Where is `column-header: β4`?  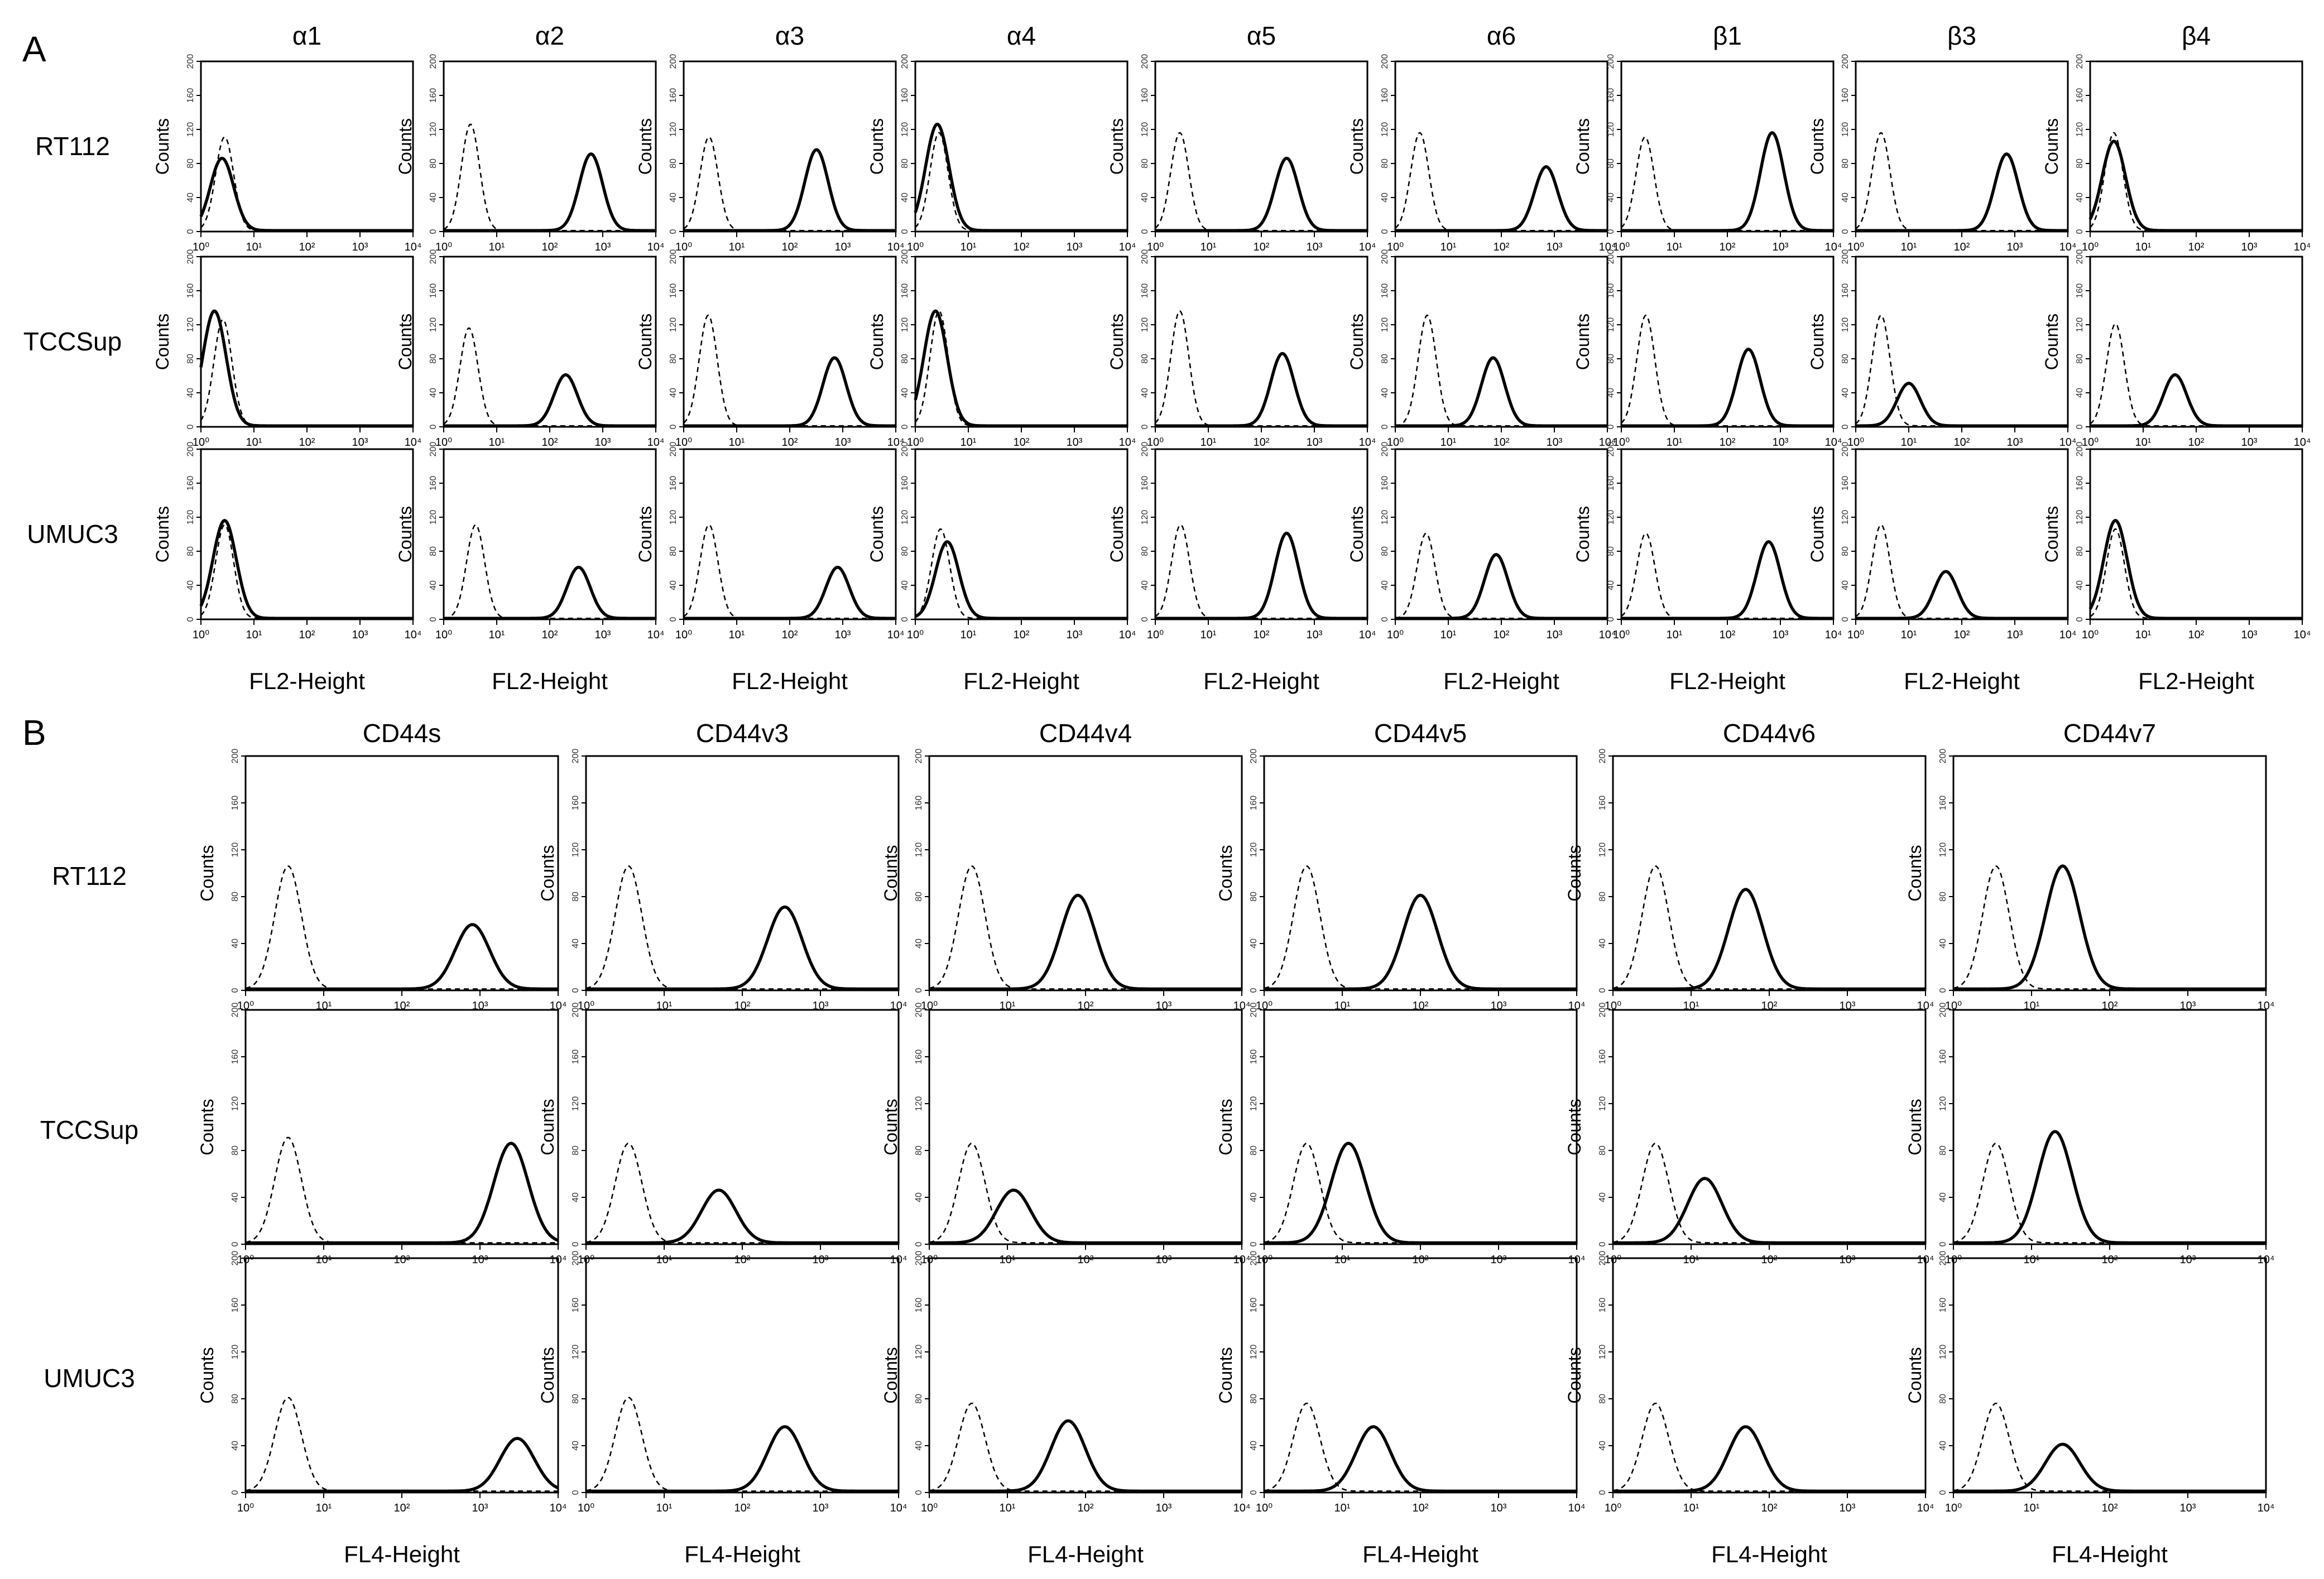 column-header: β4 is located at coordinates (2196, 35).